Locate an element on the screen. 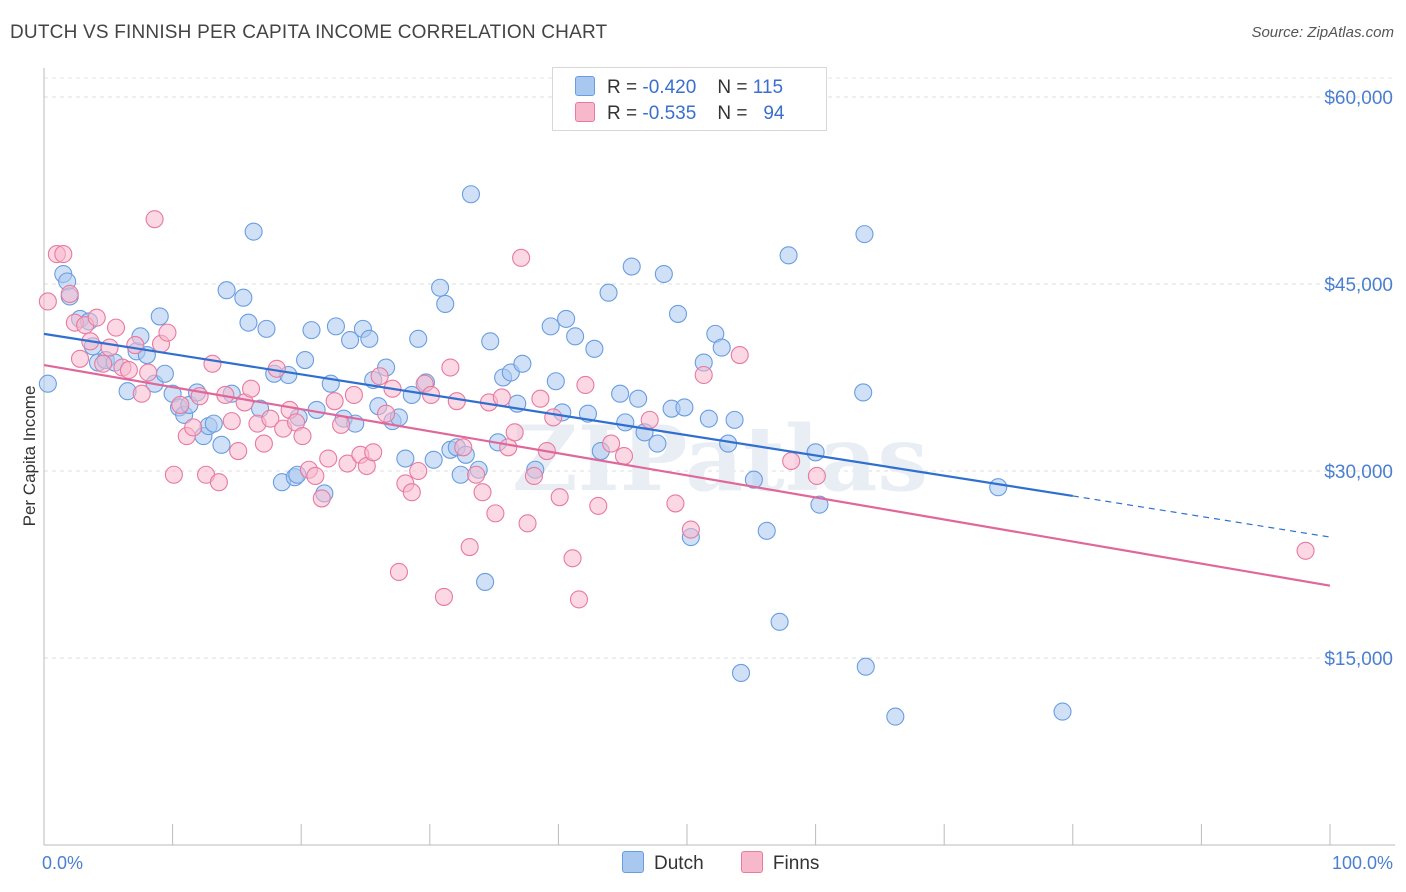  legend-item-dutch: Dutch is located at coordinates (663, 863).